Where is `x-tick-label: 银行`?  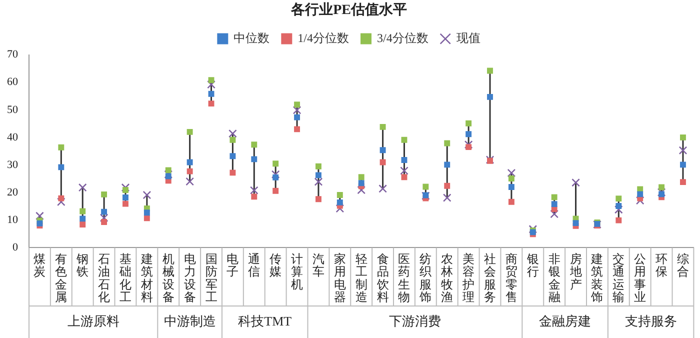
x-tick-label: 银行 is located at coordinates (532, 265).